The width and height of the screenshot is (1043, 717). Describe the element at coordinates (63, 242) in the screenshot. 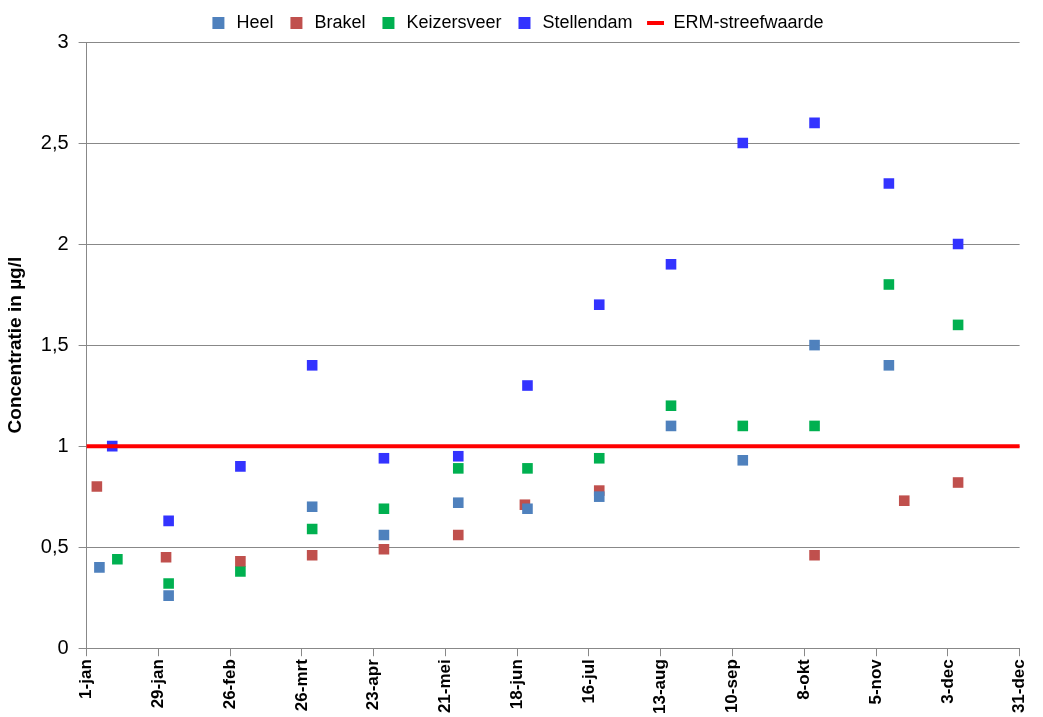

I see `y-tick-label: 2` at that location.